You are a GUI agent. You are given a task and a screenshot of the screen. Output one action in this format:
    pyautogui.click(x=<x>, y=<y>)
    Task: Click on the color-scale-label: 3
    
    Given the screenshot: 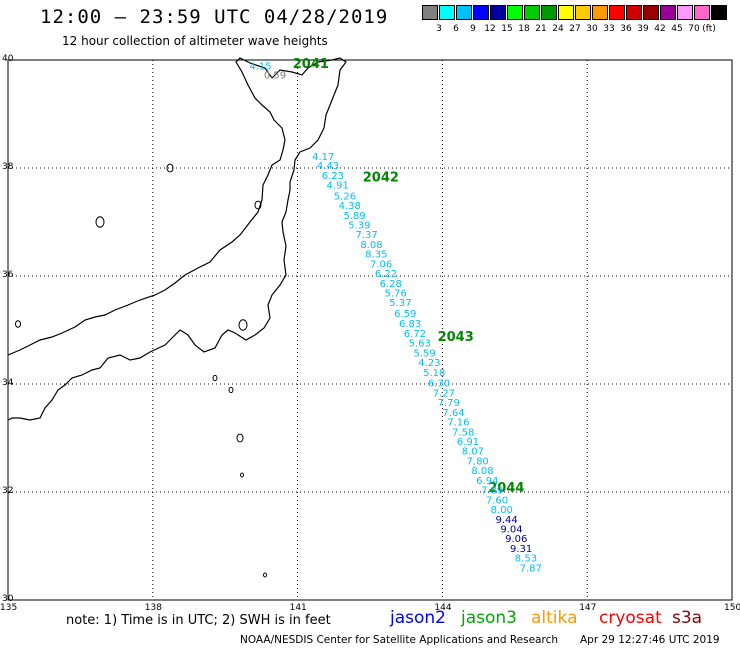 What is the action you would take?
    pyautogui.click(x=439, y=29)
    